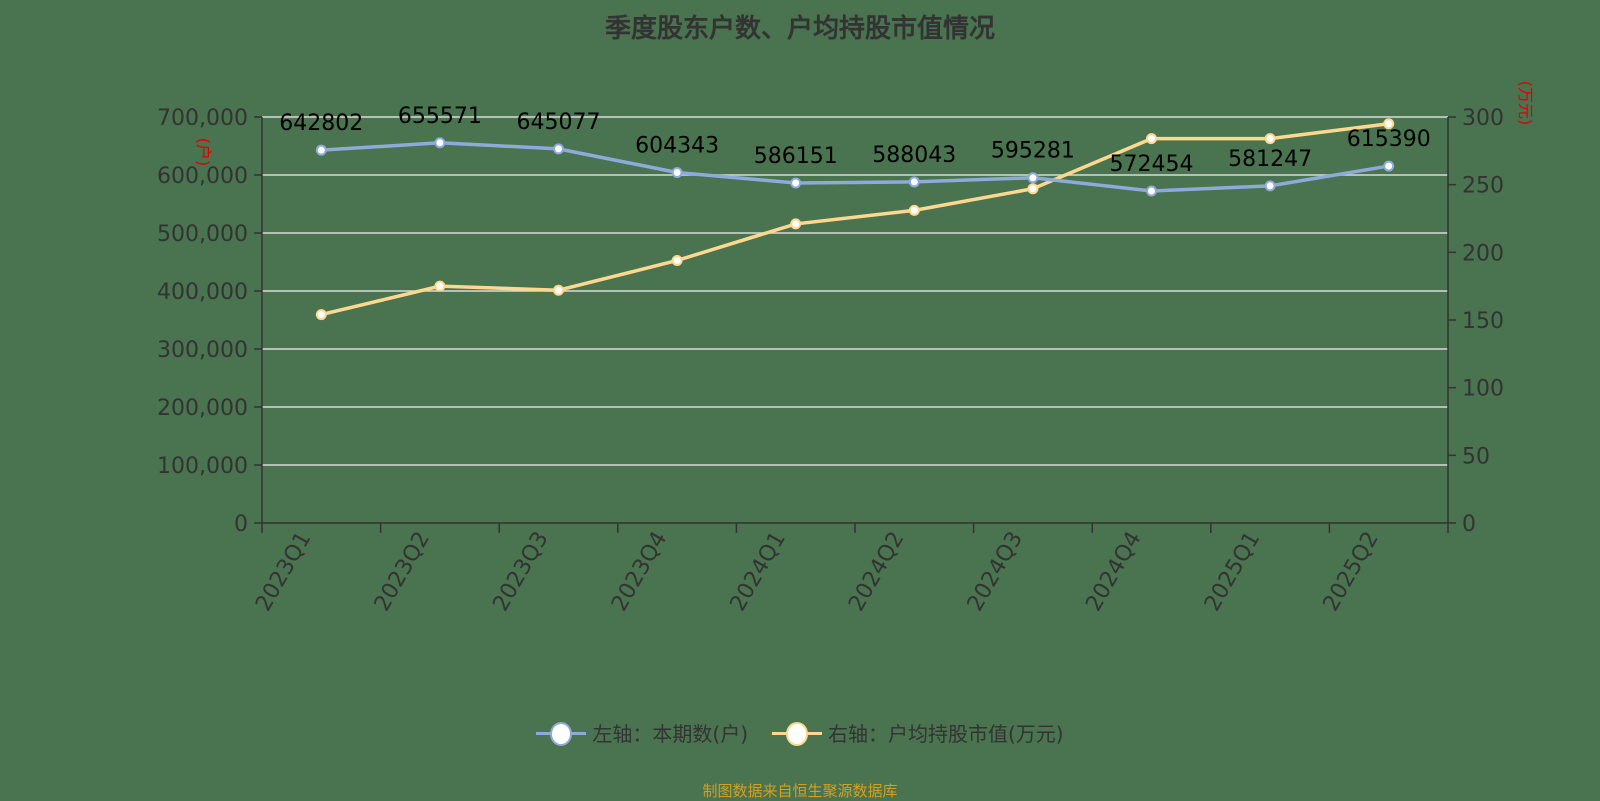 The height and width of the screenshot is (801, 1600). I want to click on legend-item-right: 右轴：户均持股市值(万元), so click(918, 732).